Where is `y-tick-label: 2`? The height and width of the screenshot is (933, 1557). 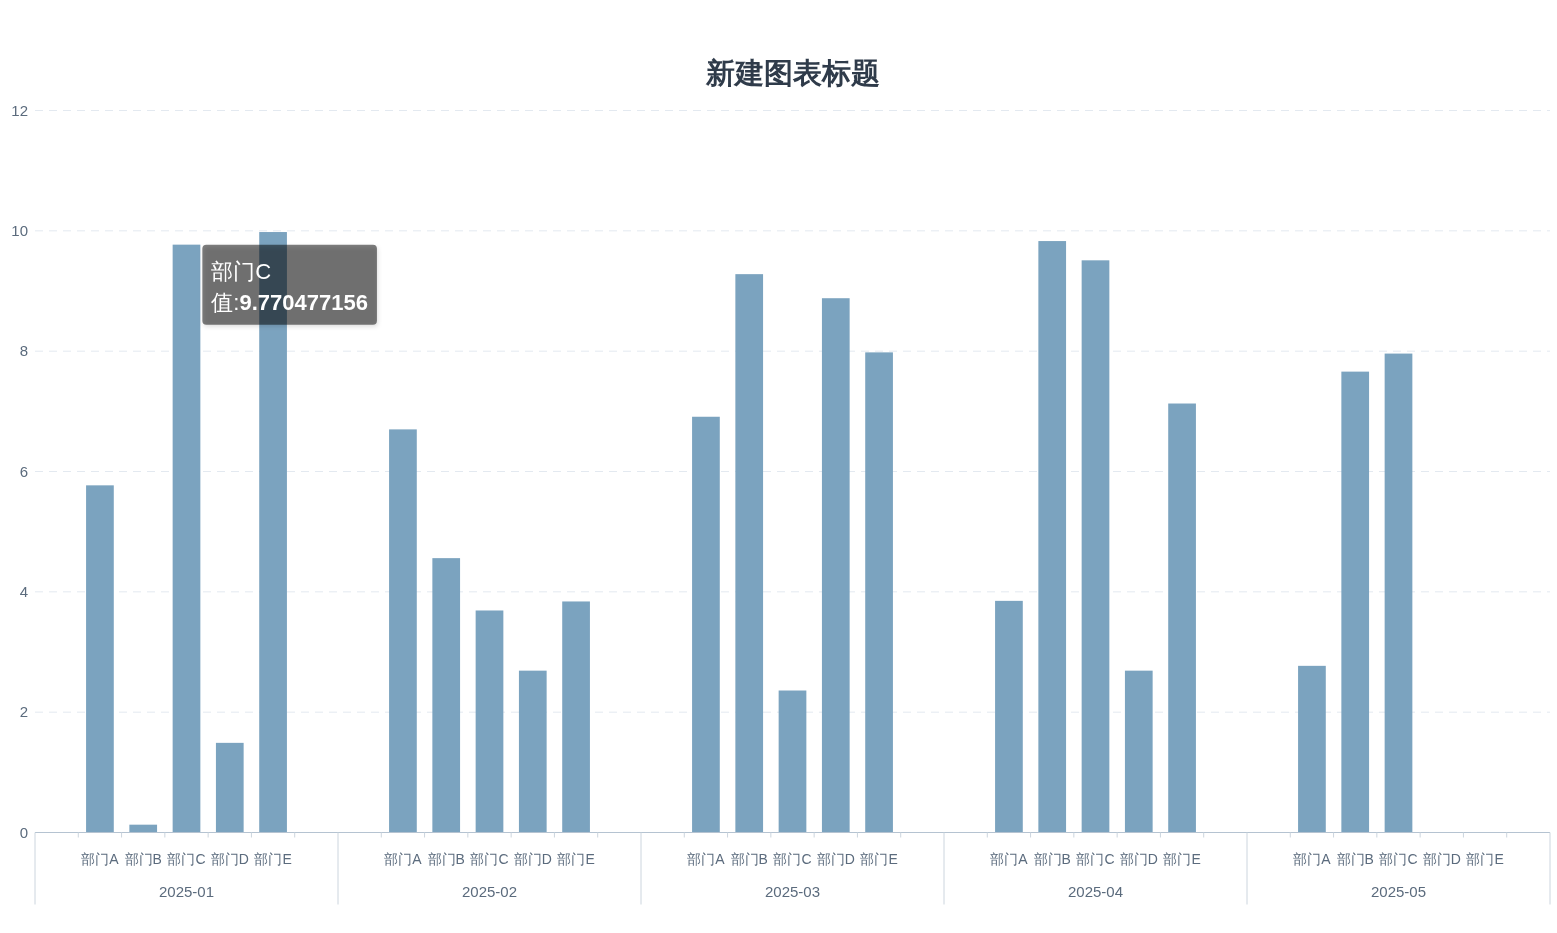
y-tick-label: 2 is located at coordinates (23, 712).